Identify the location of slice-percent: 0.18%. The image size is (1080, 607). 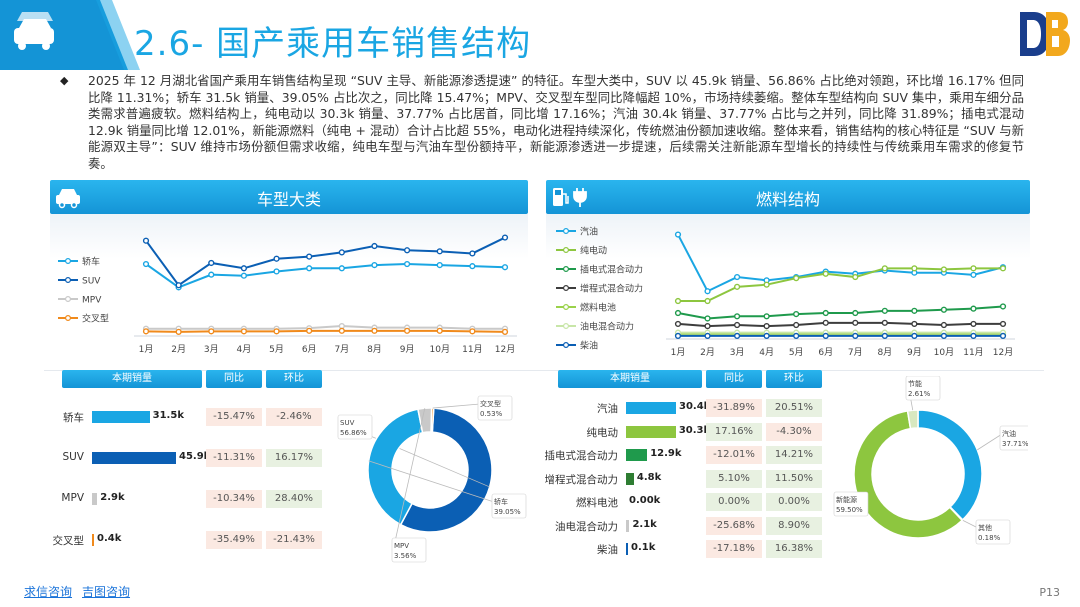
(989, 538).